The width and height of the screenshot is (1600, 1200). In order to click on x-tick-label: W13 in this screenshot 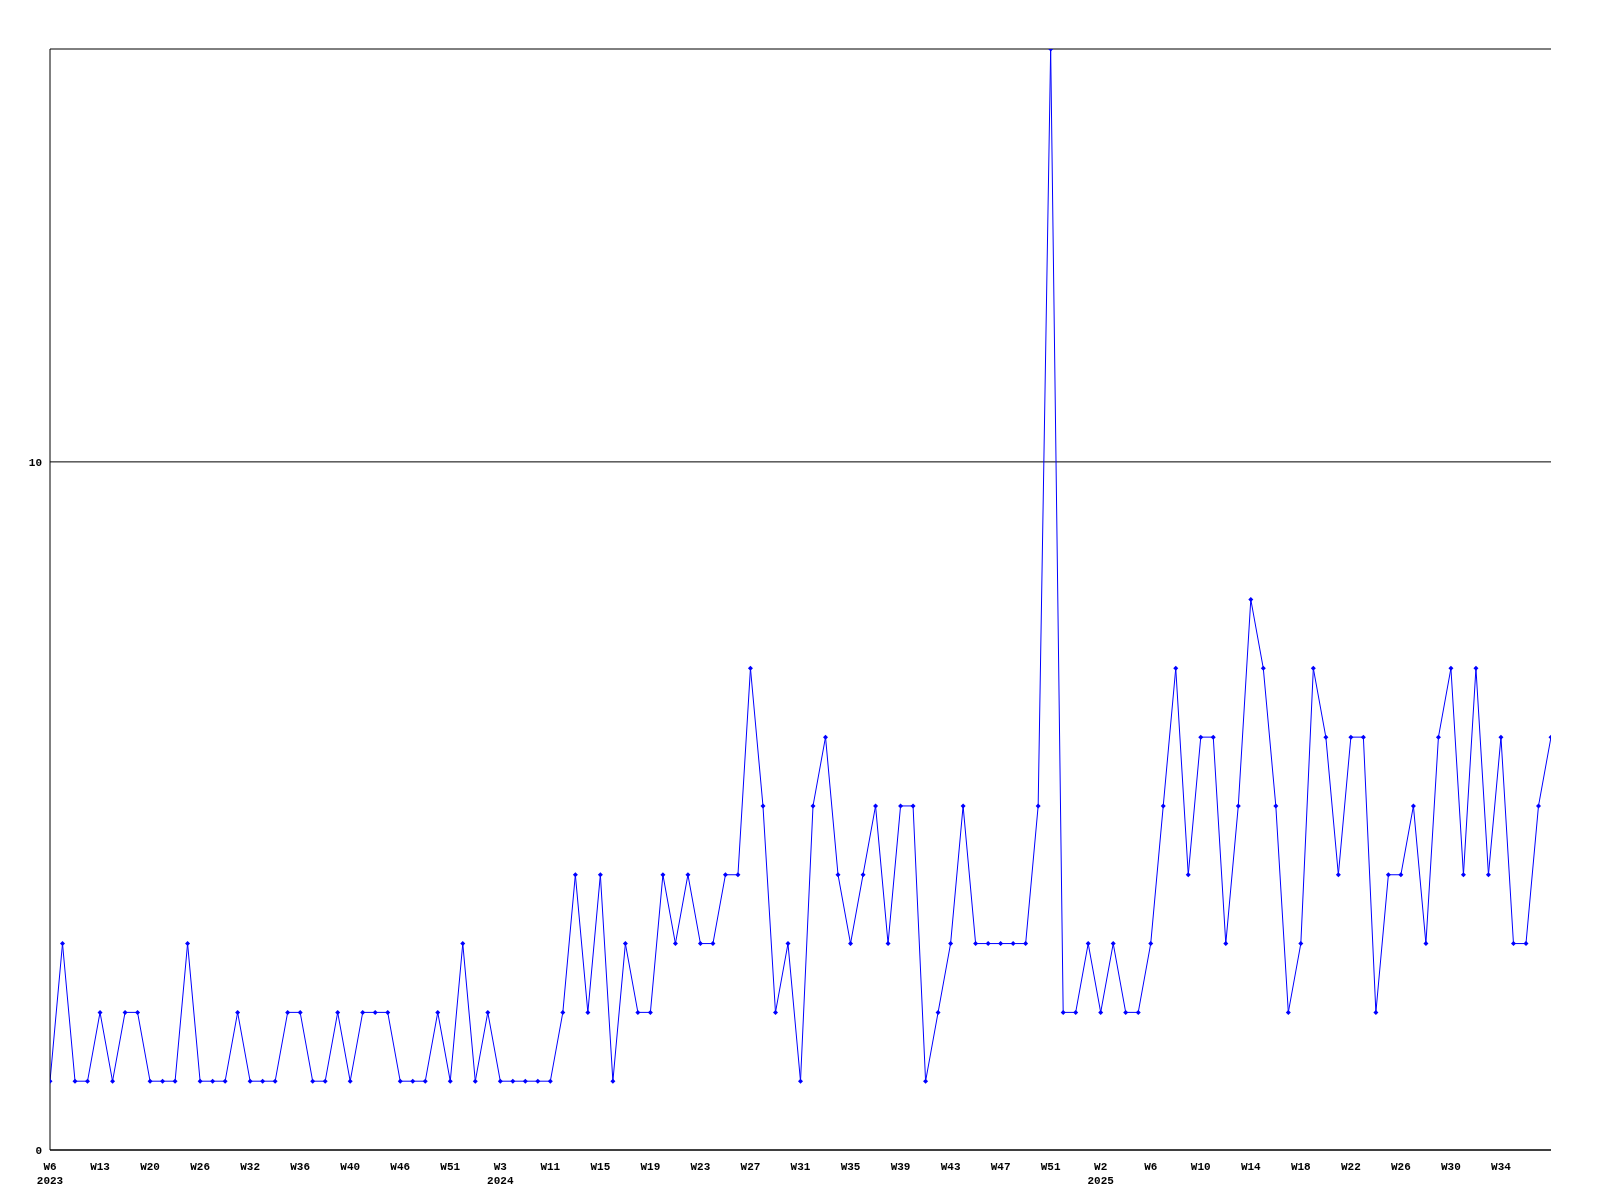, I will do `click(100, 1167)`.